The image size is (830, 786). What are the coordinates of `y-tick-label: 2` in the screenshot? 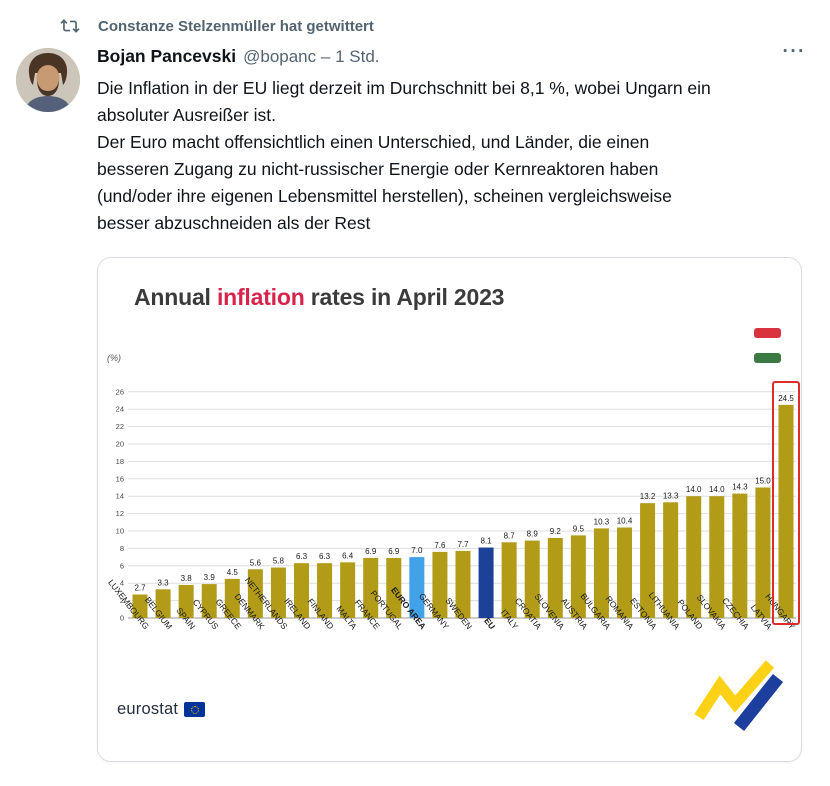 It's located at (122, 600).